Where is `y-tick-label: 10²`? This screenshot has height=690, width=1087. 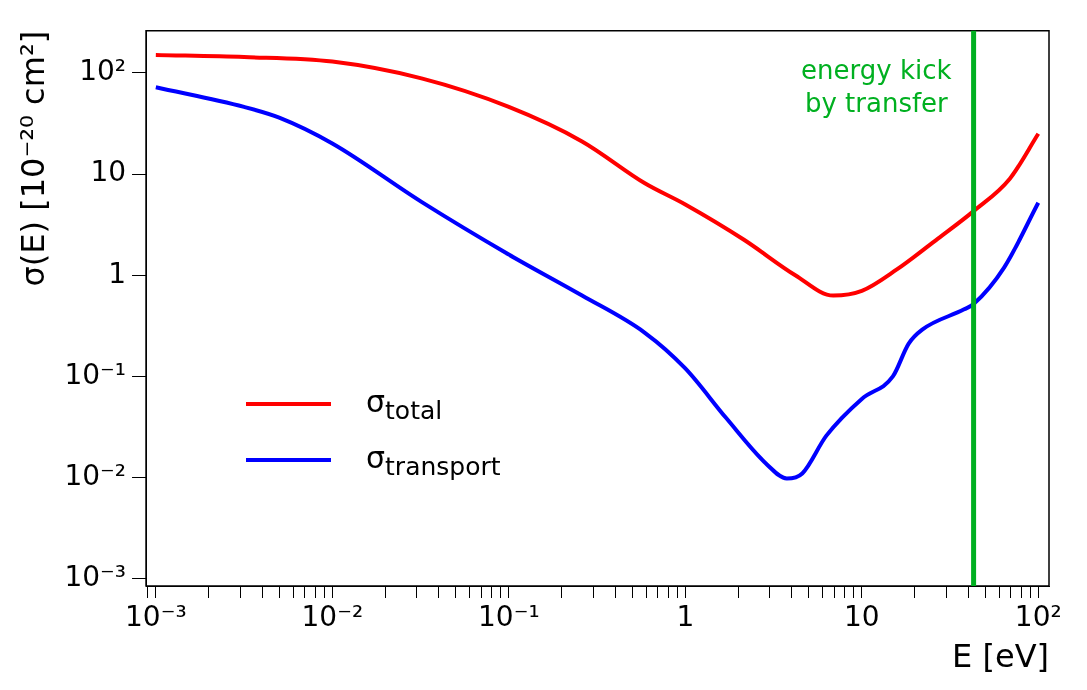 y-tick-label: 10² is located at coordinates (103, 71).